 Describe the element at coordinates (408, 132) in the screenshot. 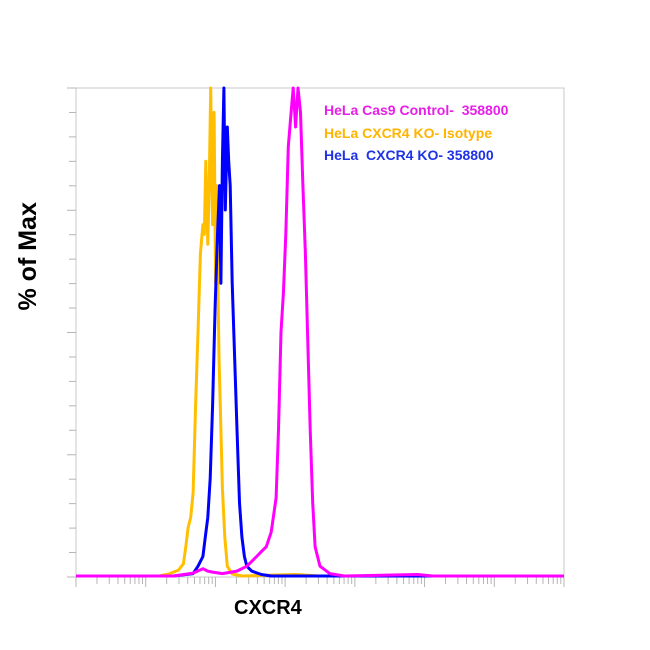

I see `legend-item-isotype: HeLa CXCR4 KO- Isotype` at that location.